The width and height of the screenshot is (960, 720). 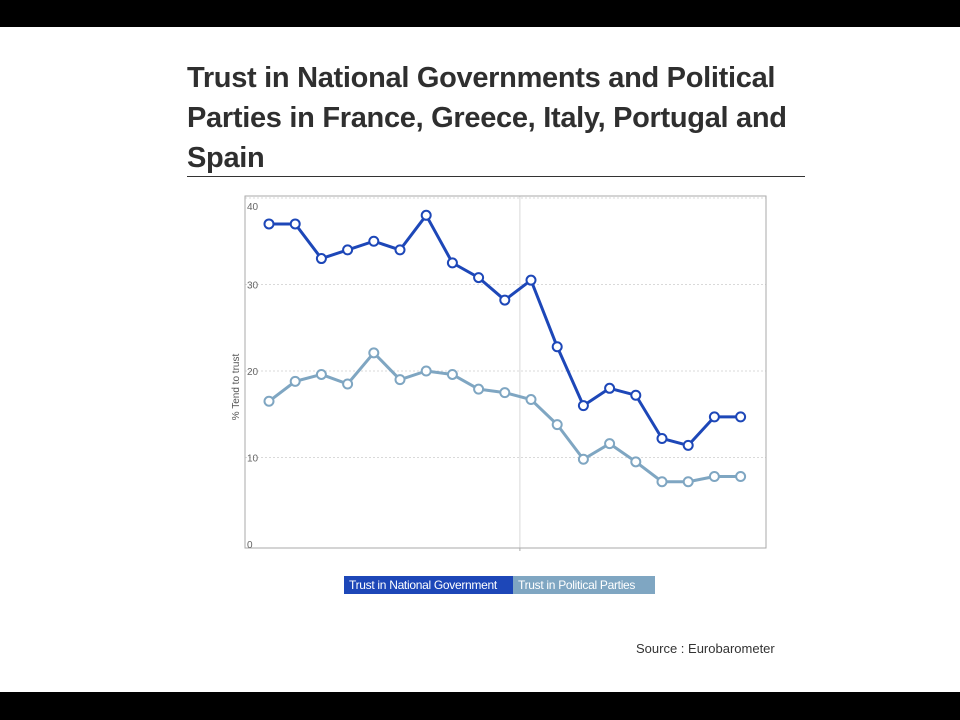 I want to click on y-tick-label: 20, so click(x=253, y=372).